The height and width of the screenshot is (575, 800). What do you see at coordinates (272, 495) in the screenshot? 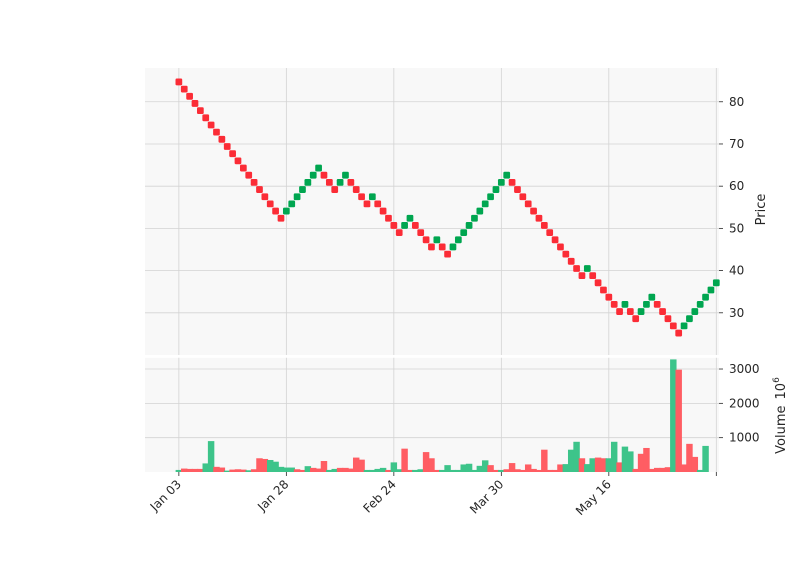
I see `x-tick-label: Jan 28` at bounding box center [272, 495].